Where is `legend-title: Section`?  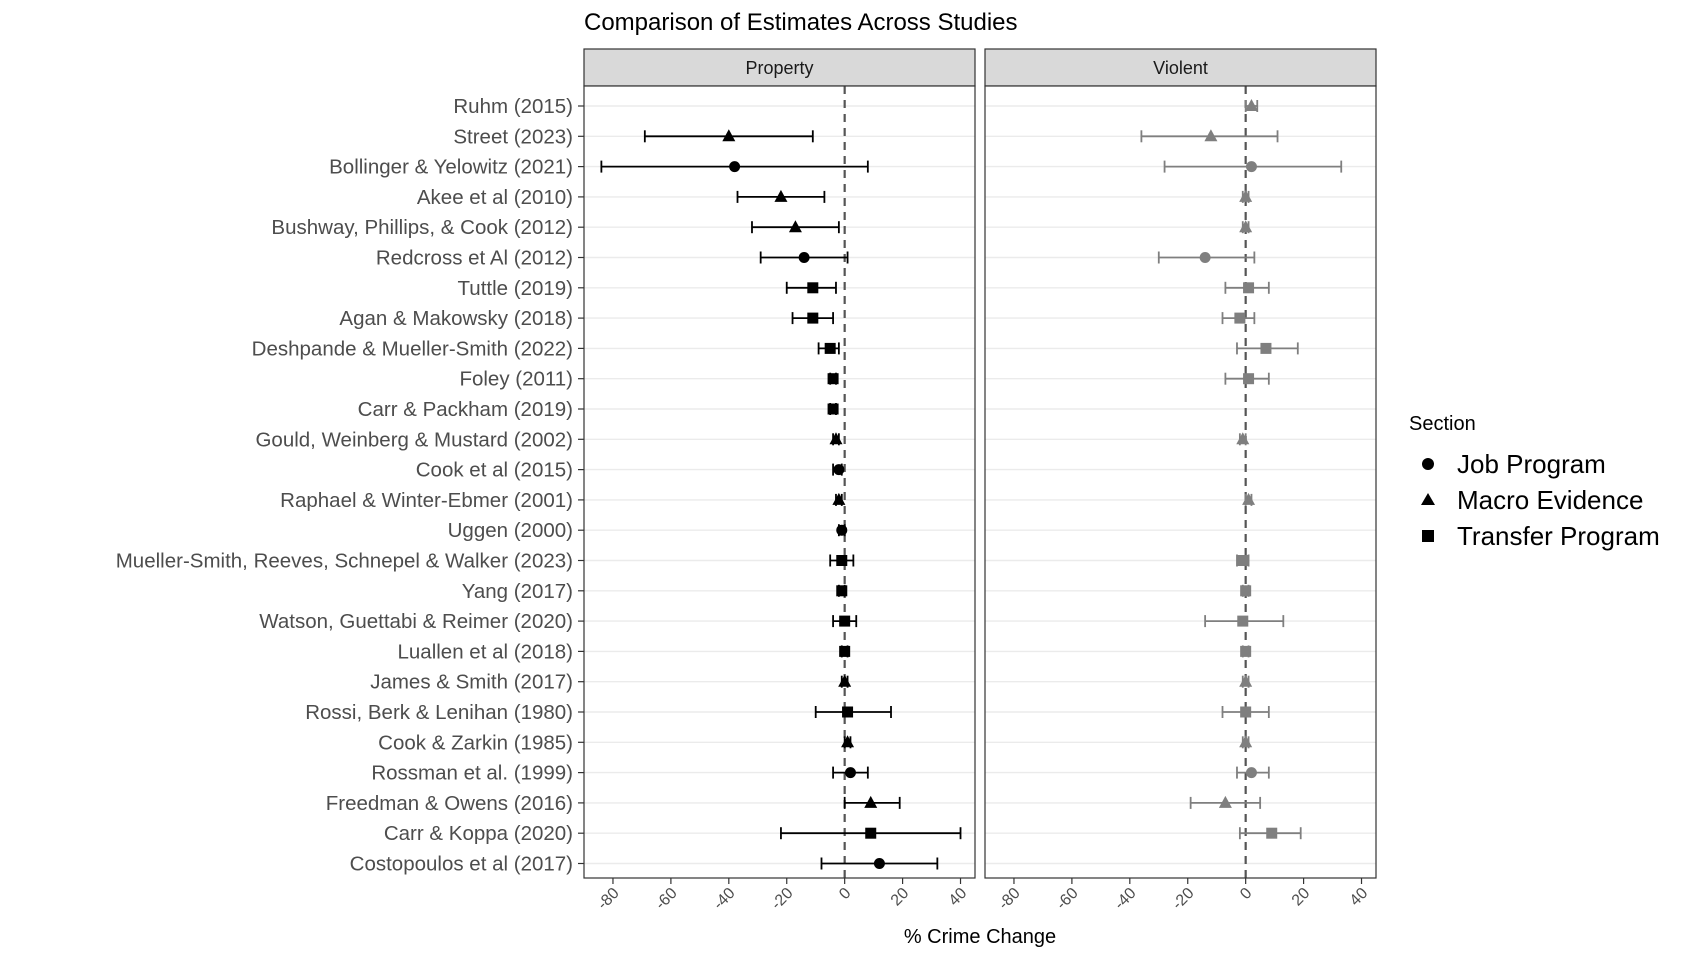
legend-title: Section is located at coordinates (1442, 424).